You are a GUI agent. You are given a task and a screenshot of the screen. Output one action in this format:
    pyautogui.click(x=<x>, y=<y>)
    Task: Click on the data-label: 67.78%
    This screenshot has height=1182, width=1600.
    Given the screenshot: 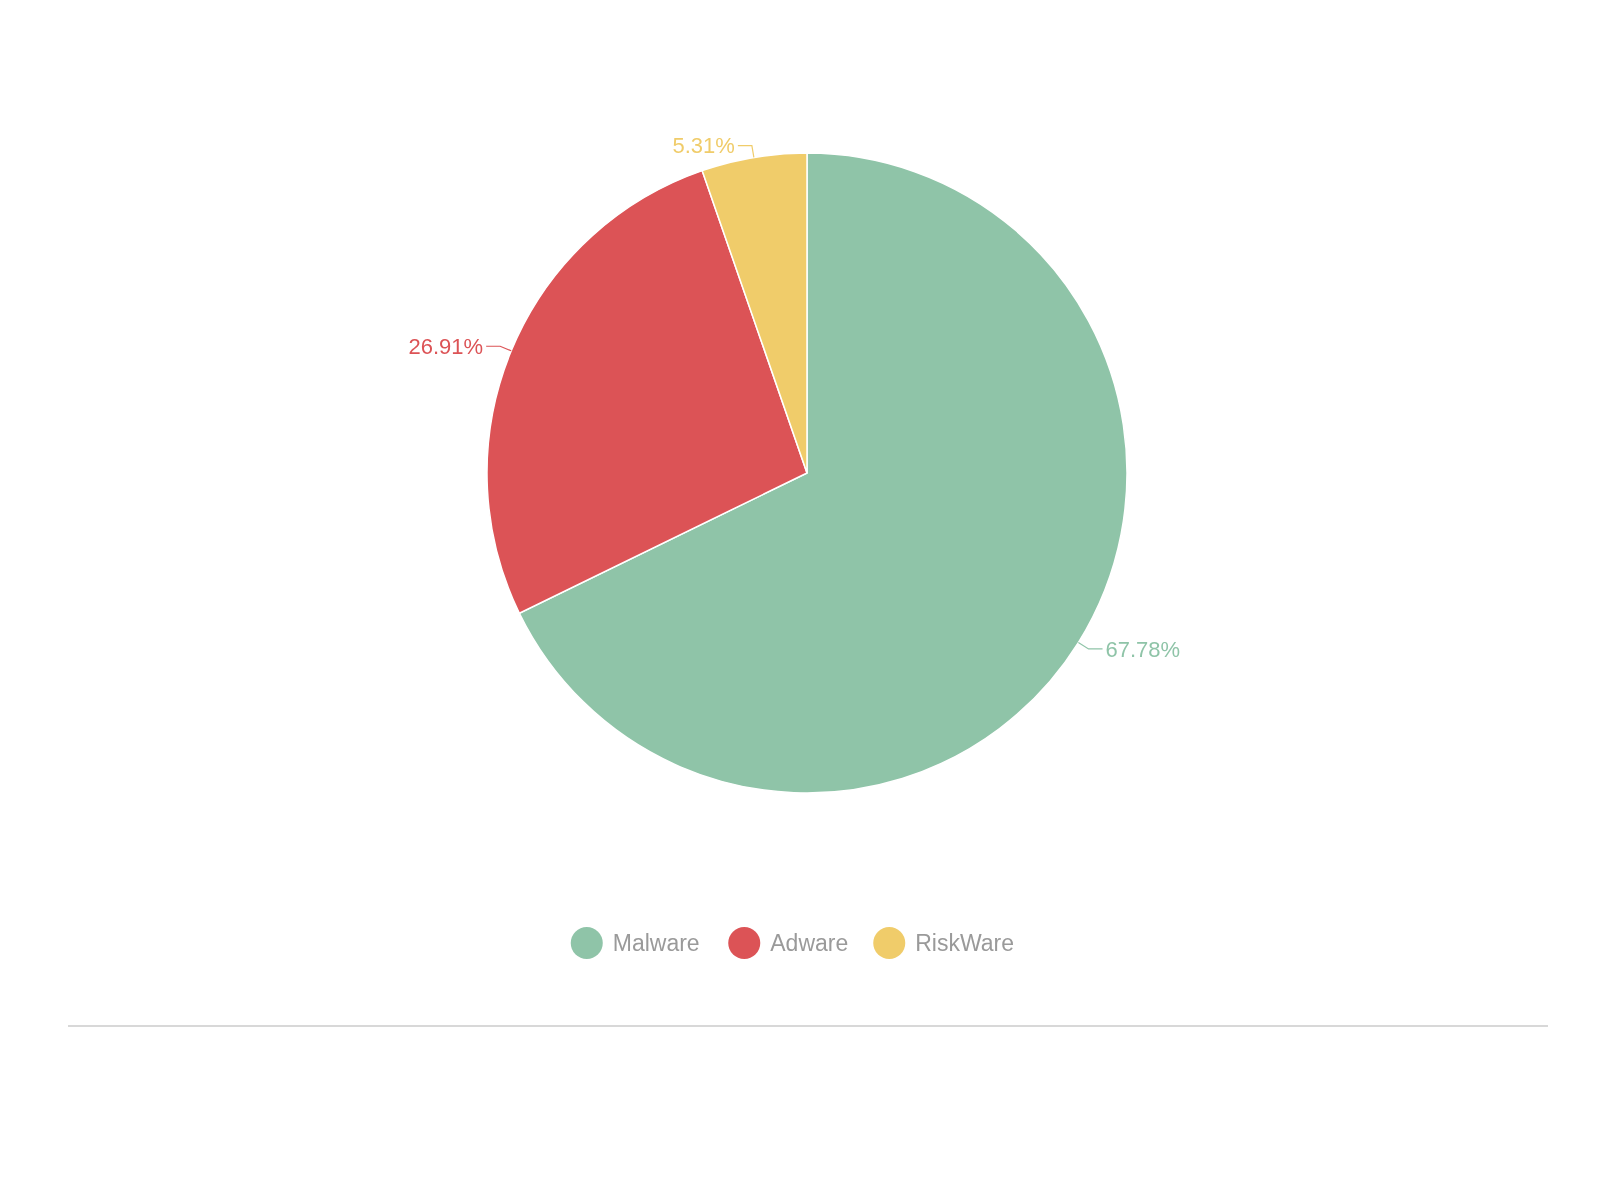 What is the action you would take?
    pyautogui.click(x=1143, y=649)
    